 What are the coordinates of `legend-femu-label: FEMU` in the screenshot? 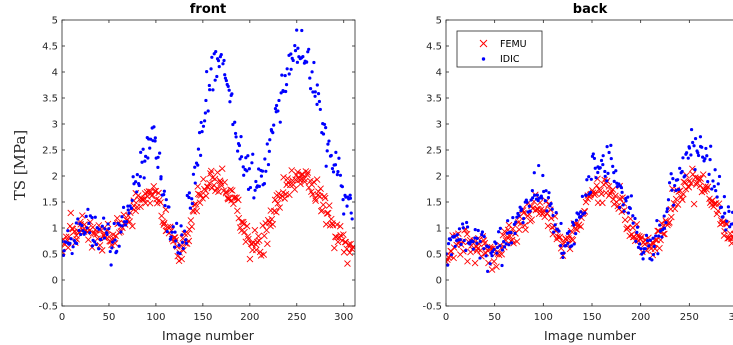 It's located at (513, 44).